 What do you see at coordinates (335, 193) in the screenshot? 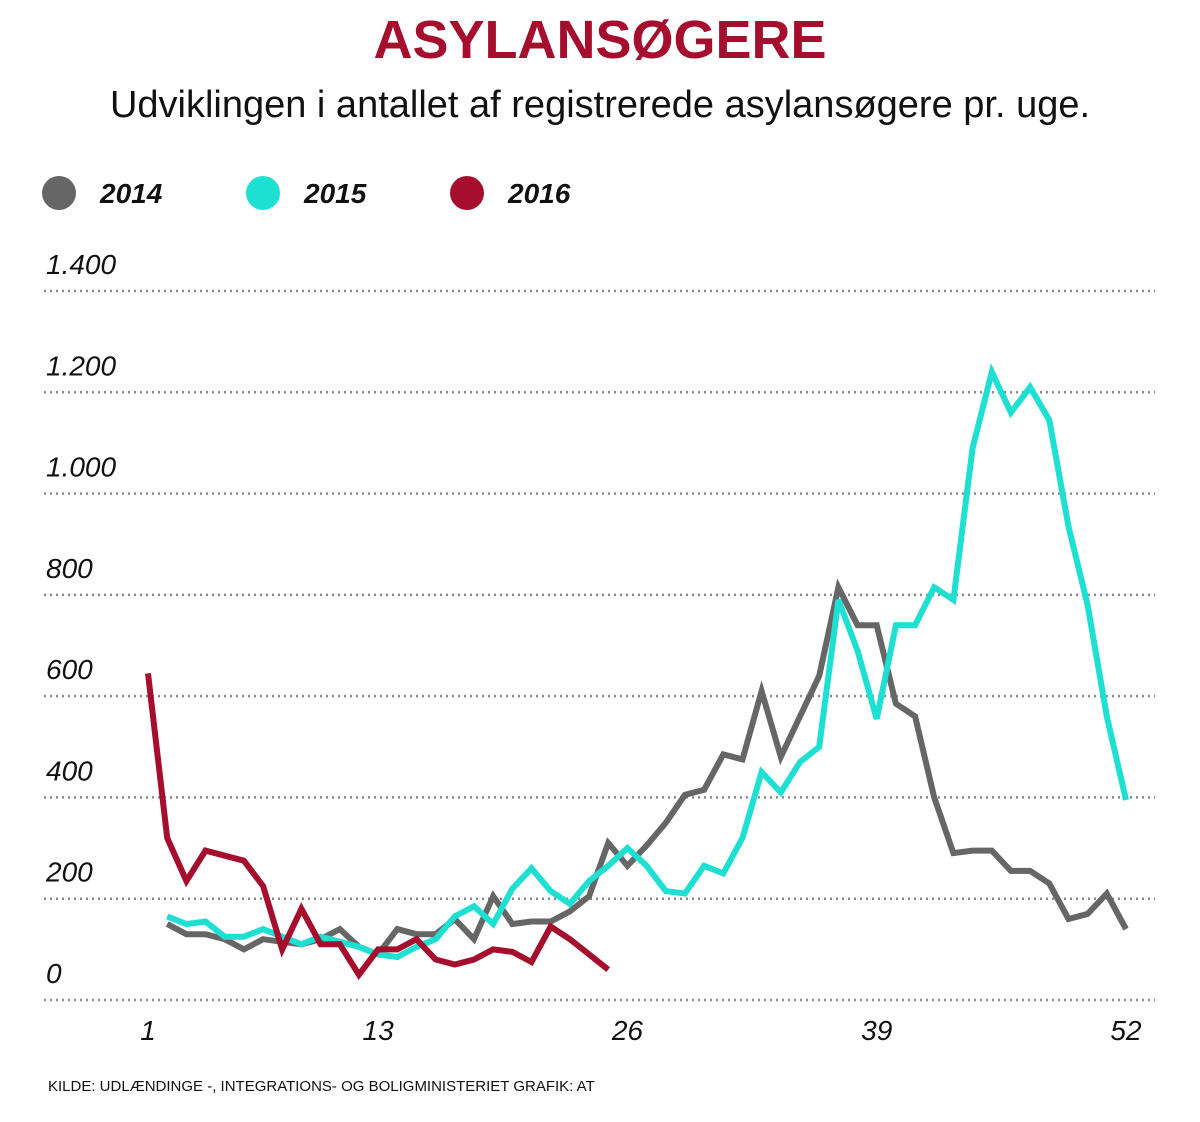
I see `legend-label-2015: 2015` at bounding box center [335, 193].